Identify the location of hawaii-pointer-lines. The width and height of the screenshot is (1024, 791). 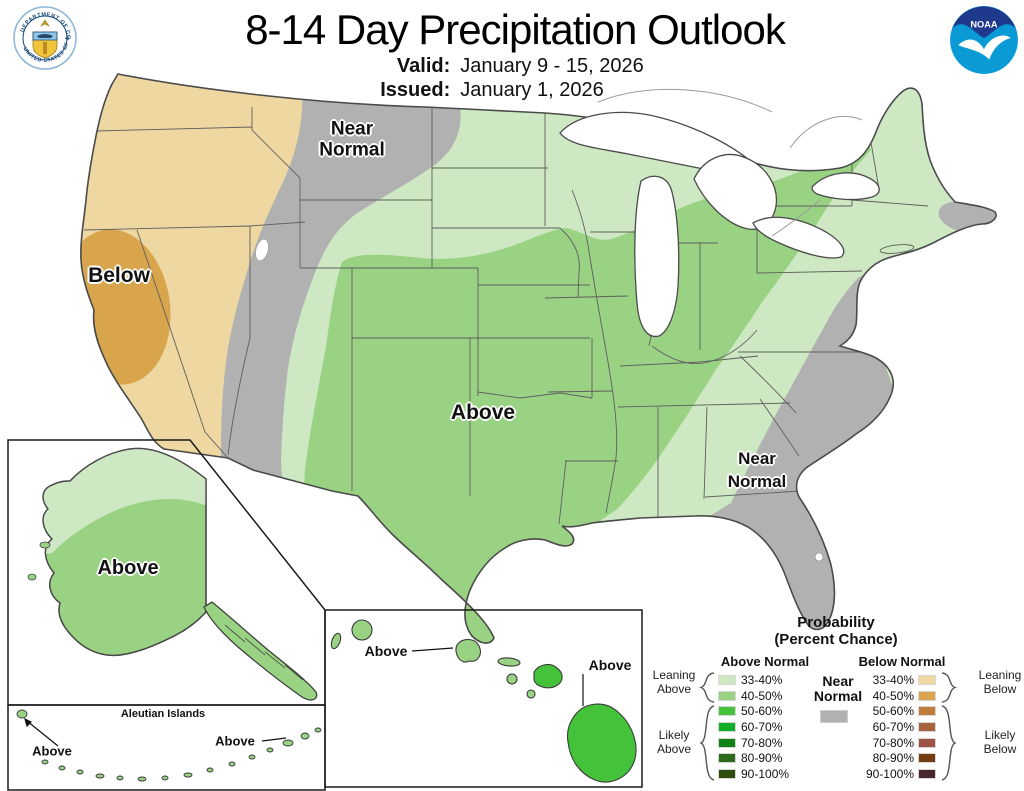
(497, 676).